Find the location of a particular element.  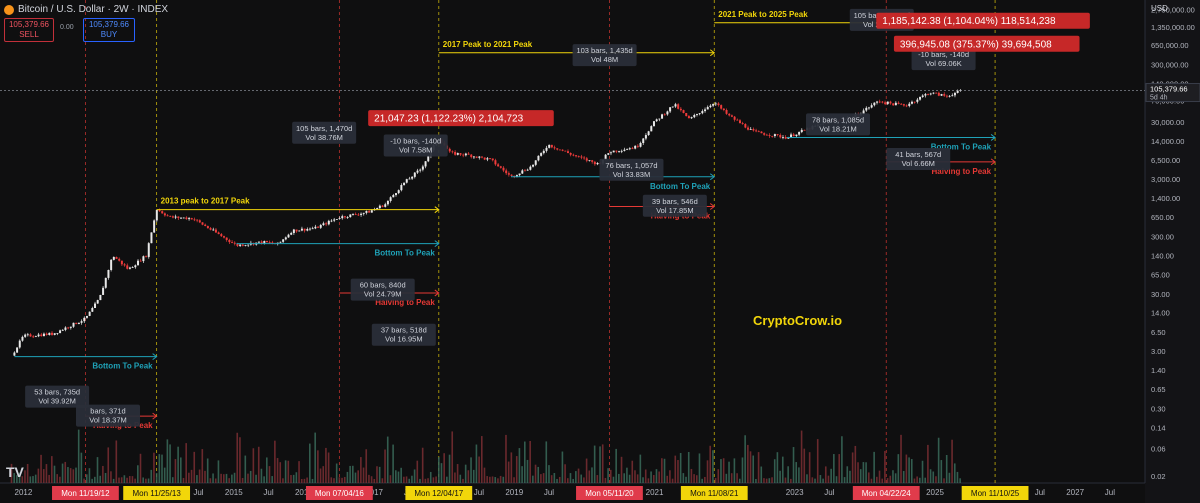

date-flag-label: Mon 04/22/24 is located at coordinates (886, 493).